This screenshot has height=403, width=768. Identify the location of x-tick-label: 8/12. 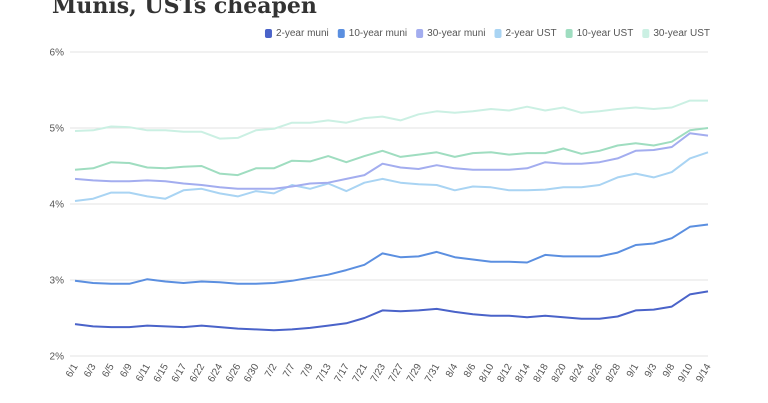
(504, 373).